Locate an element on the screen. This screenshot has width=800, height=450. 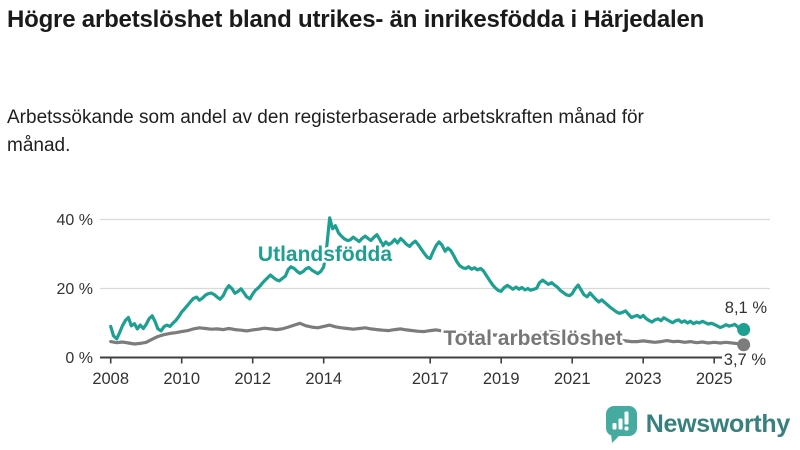
y-tick-label: 0 % is located at coordinates (79, 358).